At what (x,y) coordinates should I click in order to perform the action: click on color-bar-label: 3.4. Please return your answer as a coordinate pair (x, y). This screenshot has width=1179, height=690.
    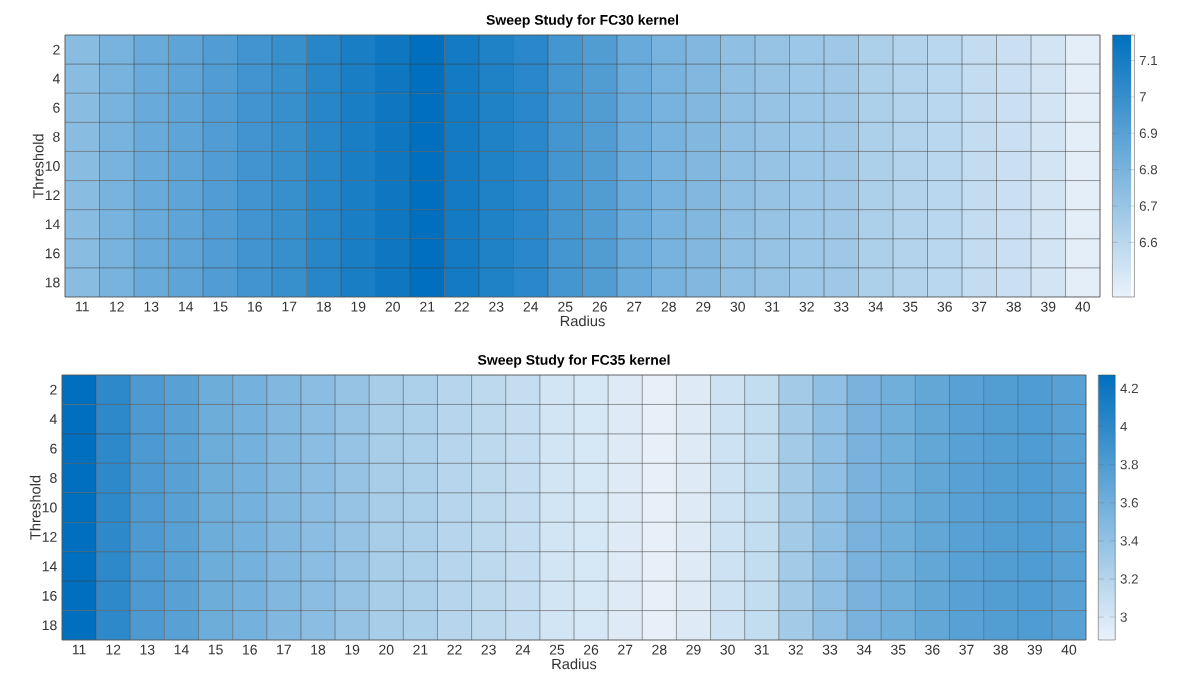
    Looking at the image, I should click on (1129, 541).